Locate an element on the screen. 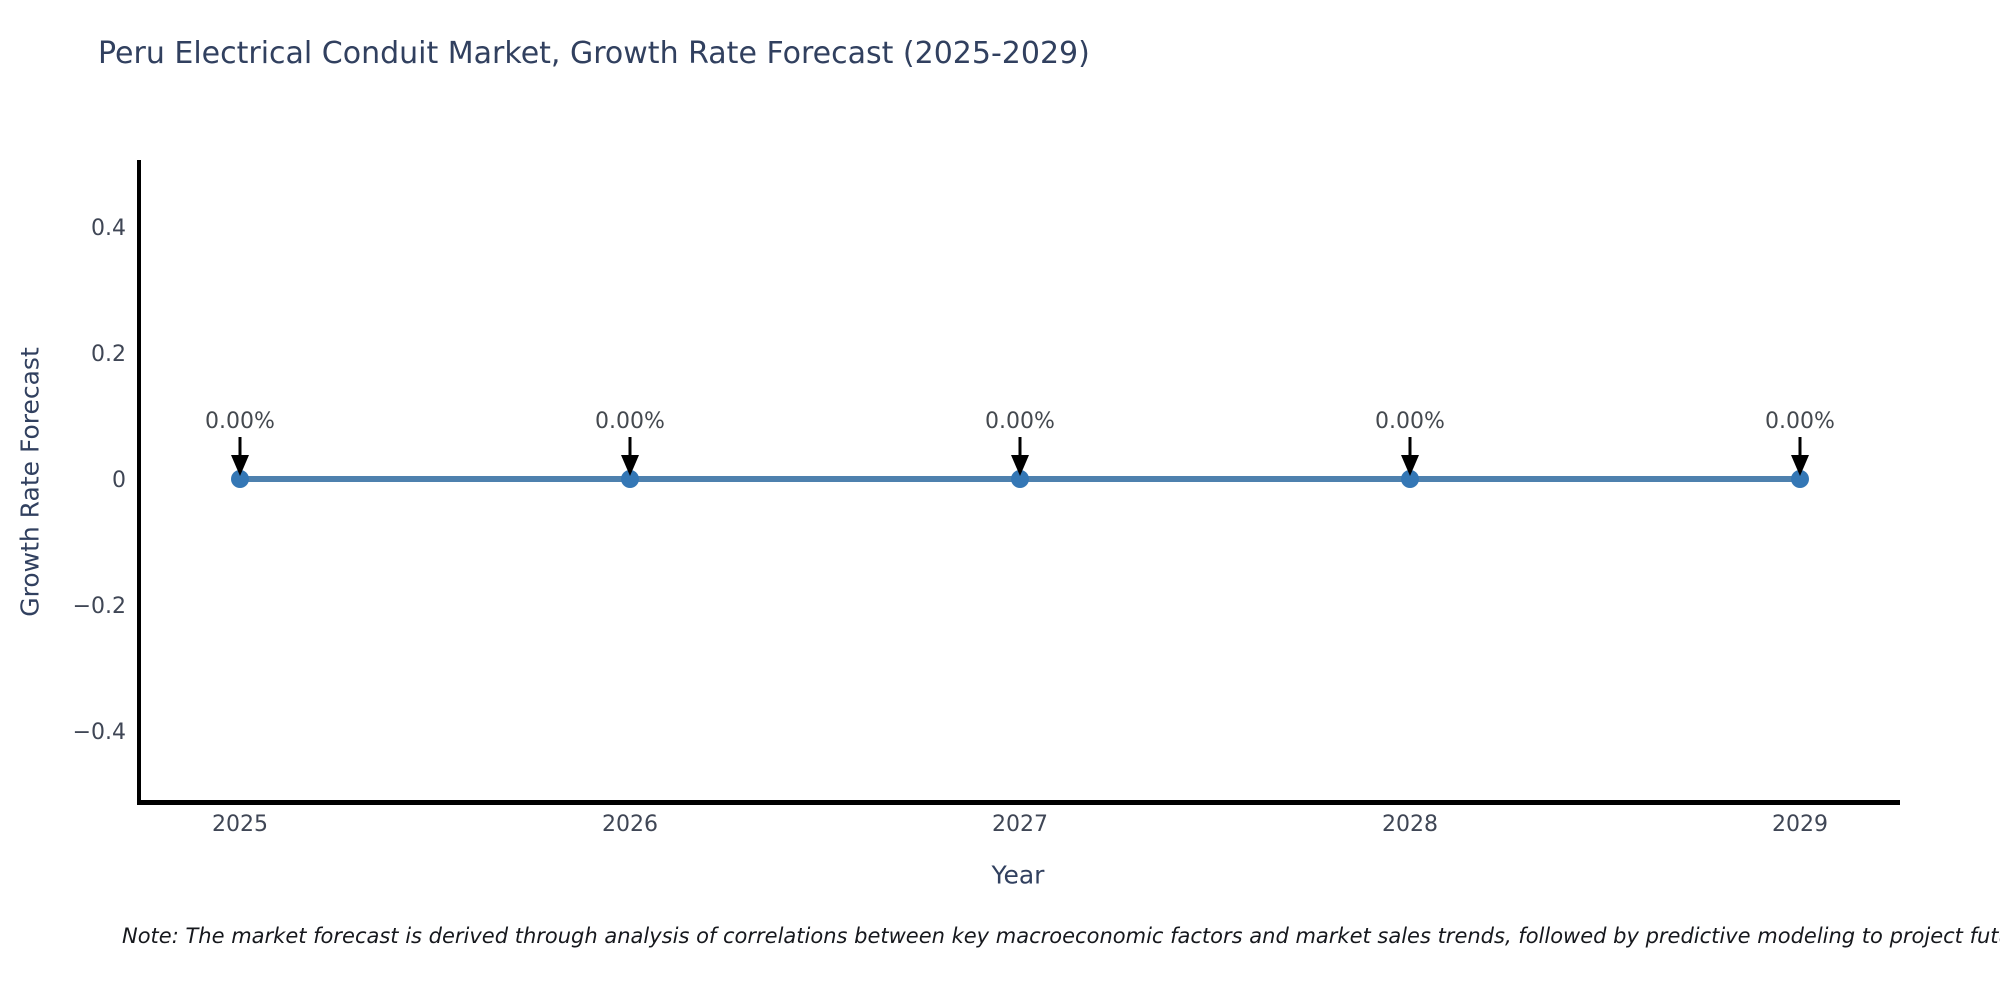  y-axis-spine is located at coordinates (139, 482).